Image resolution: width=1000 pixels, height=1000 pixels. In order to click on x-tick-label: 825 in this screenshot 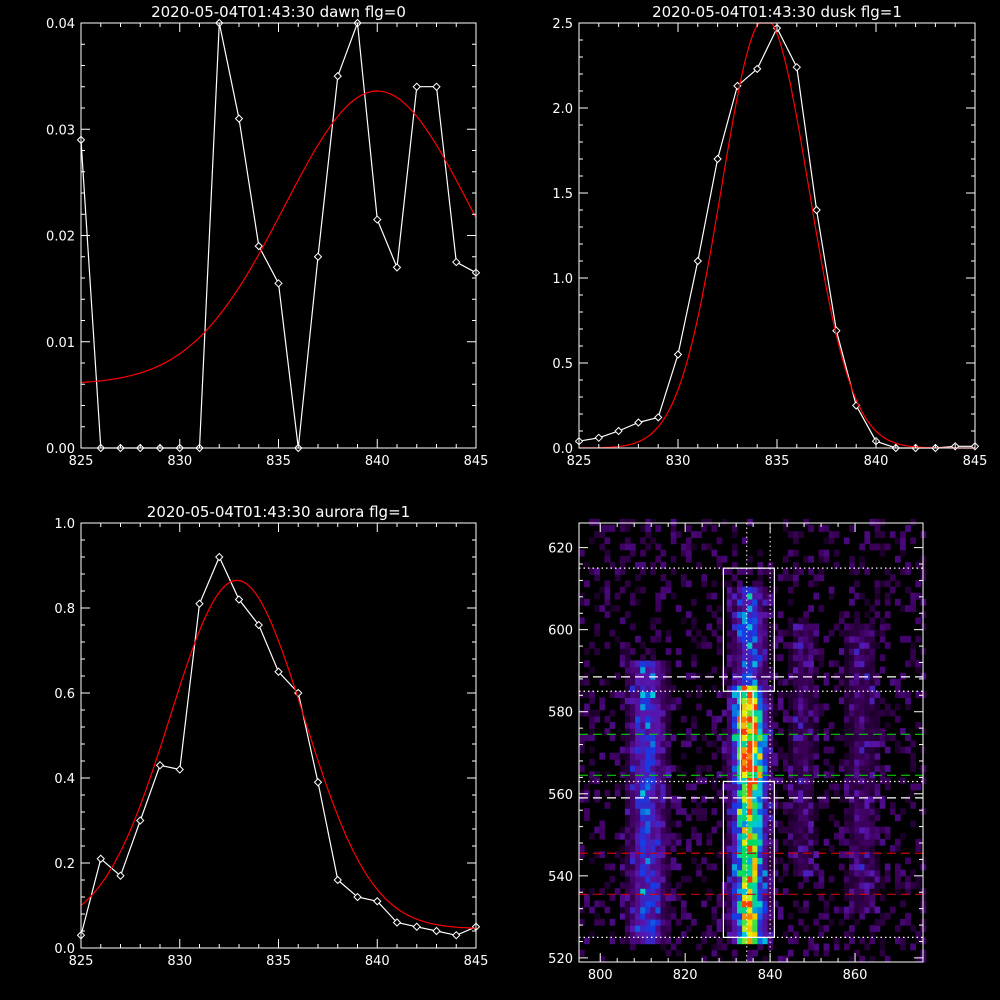, I will do `click(579, 461)`.